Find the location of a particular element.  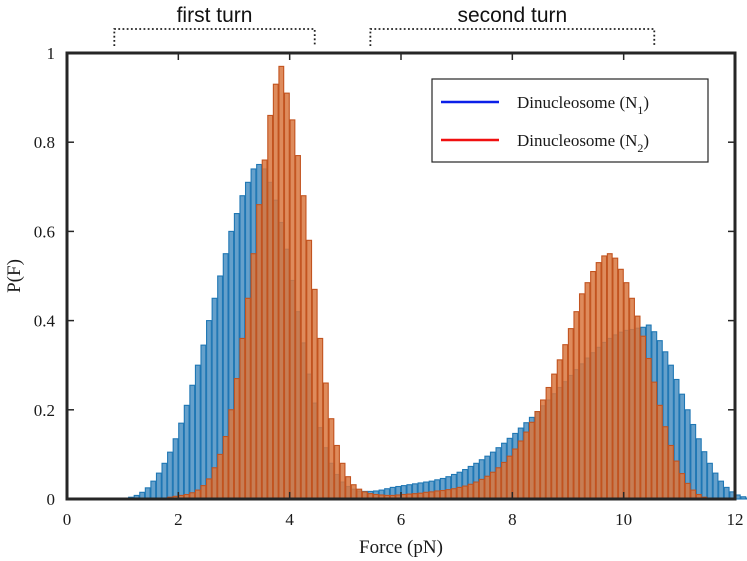

legend-label-series-1: Dinucleosome (N1) is located at coordinates (583, 105).